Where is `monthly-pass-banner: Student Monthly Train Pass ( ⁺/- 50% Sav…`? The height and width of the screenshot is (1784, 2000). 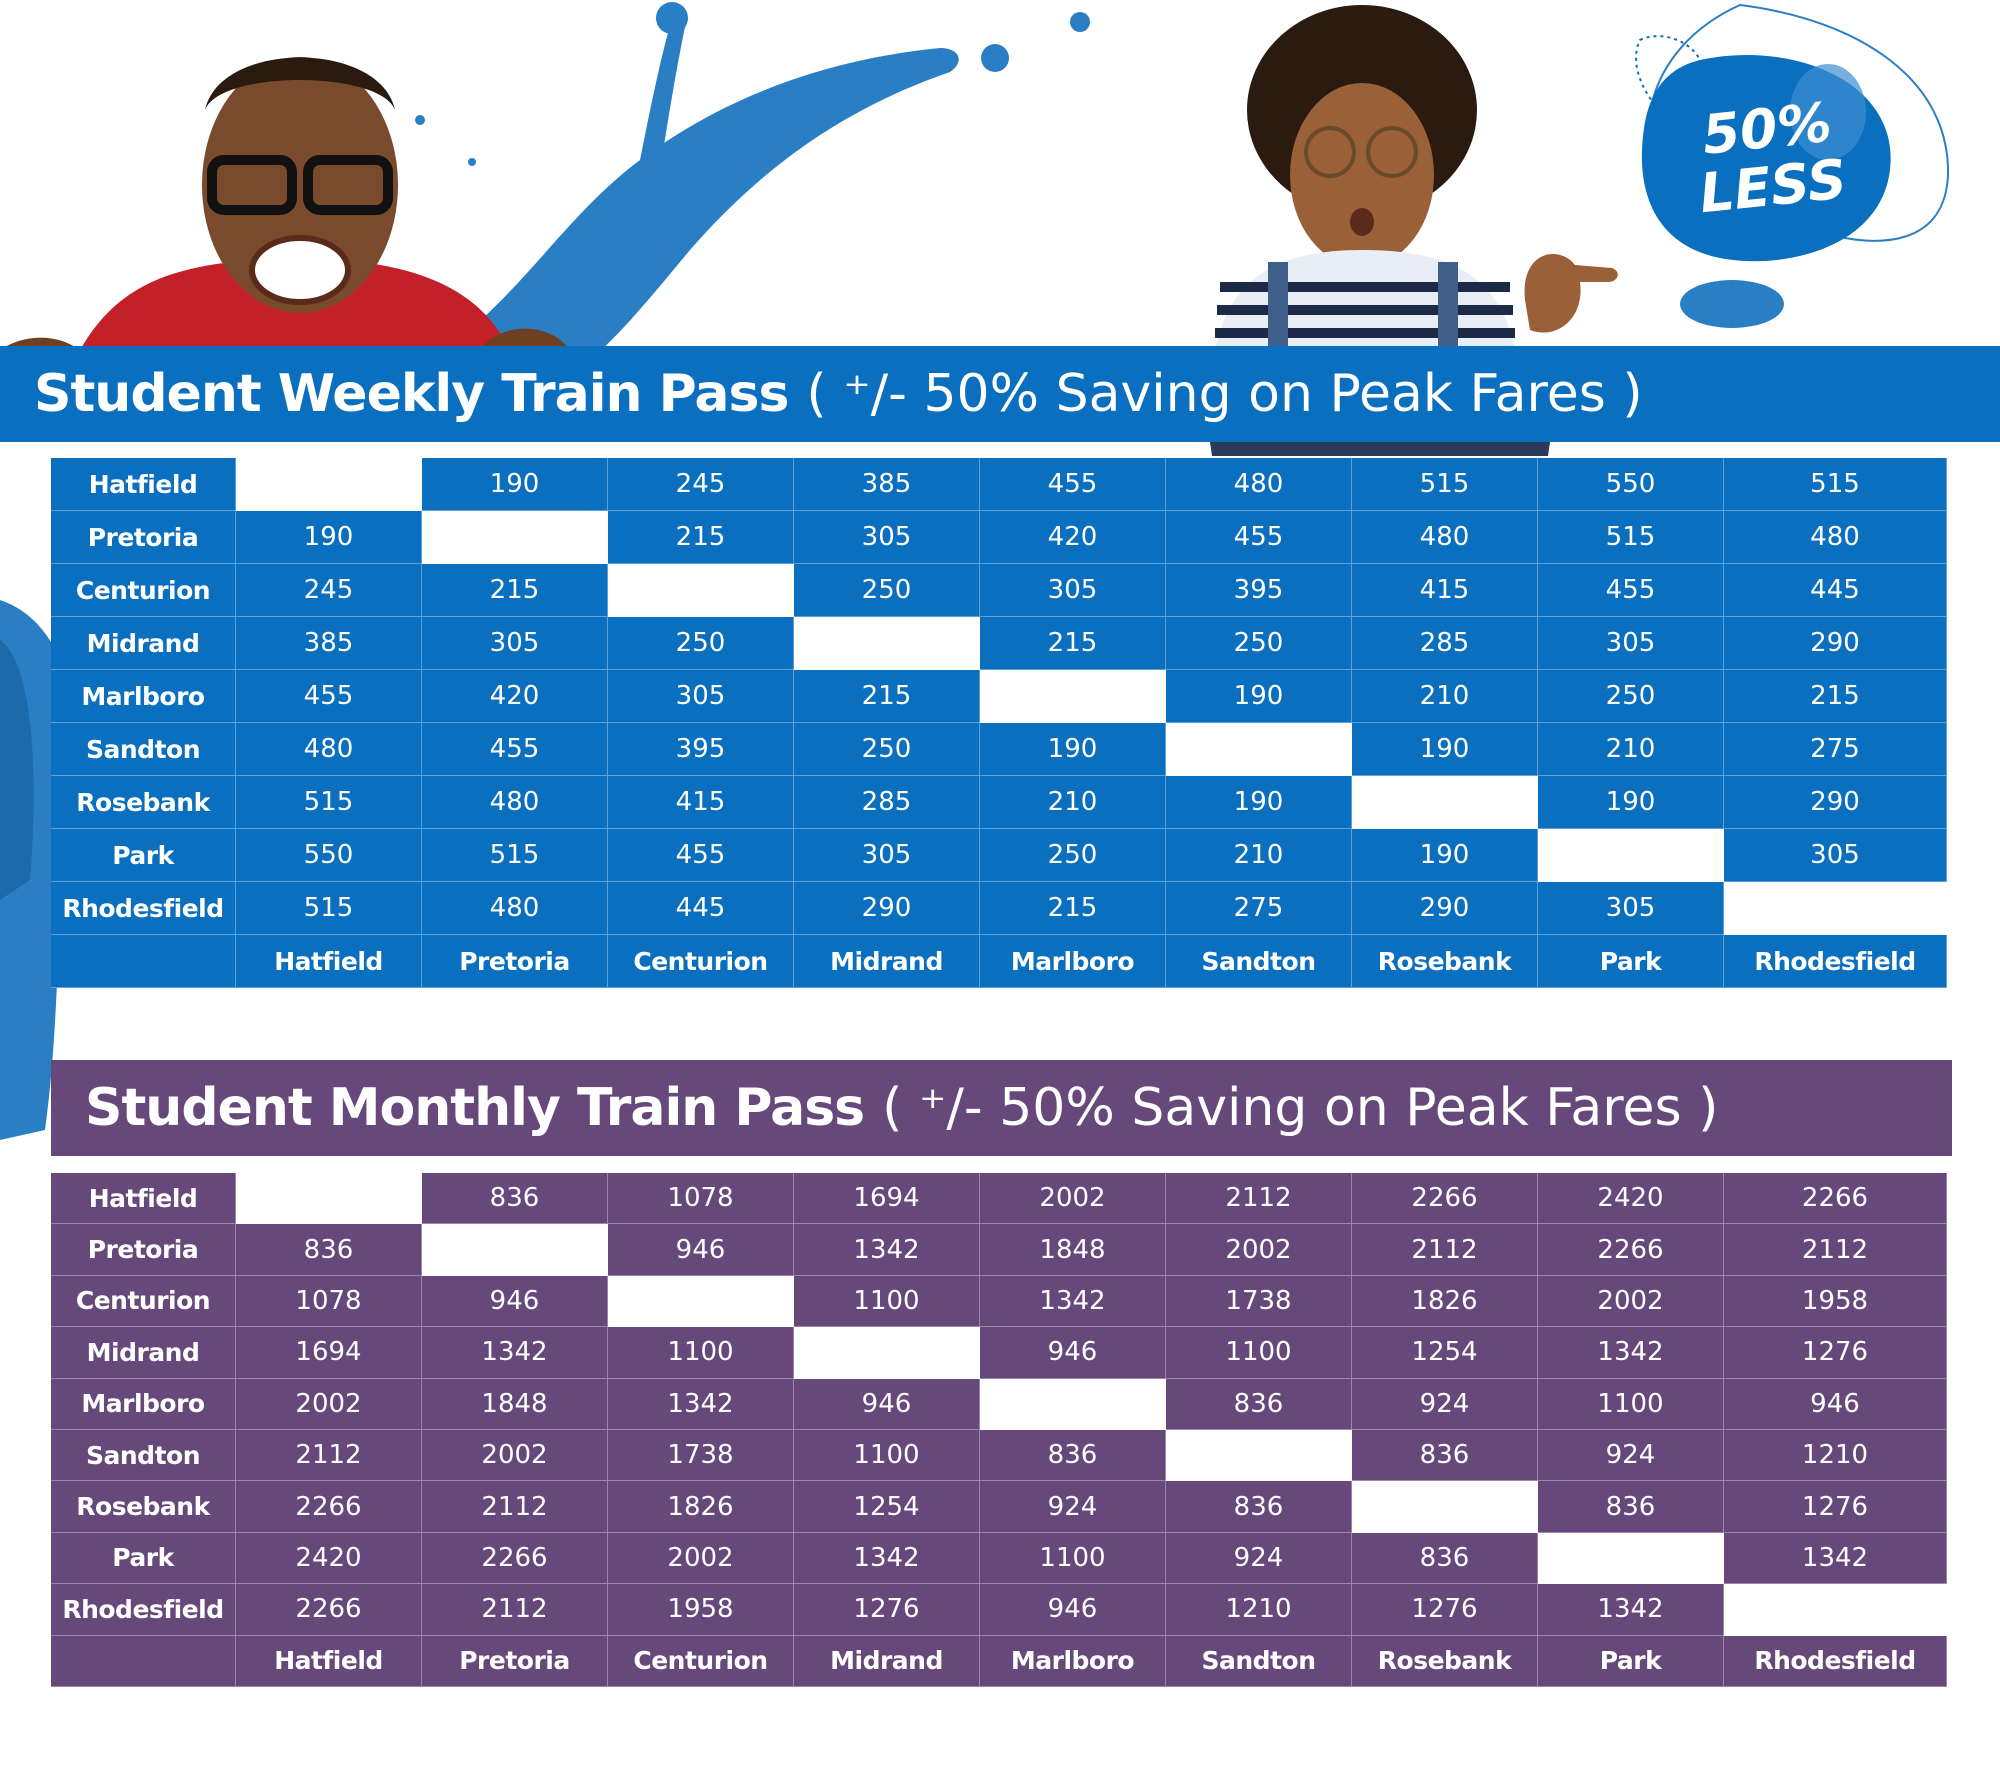 monthly-pass-banner: Student Monthly Train Pass ( ⁺/- 50% Sav… is located at coordinates (1001, 1108).